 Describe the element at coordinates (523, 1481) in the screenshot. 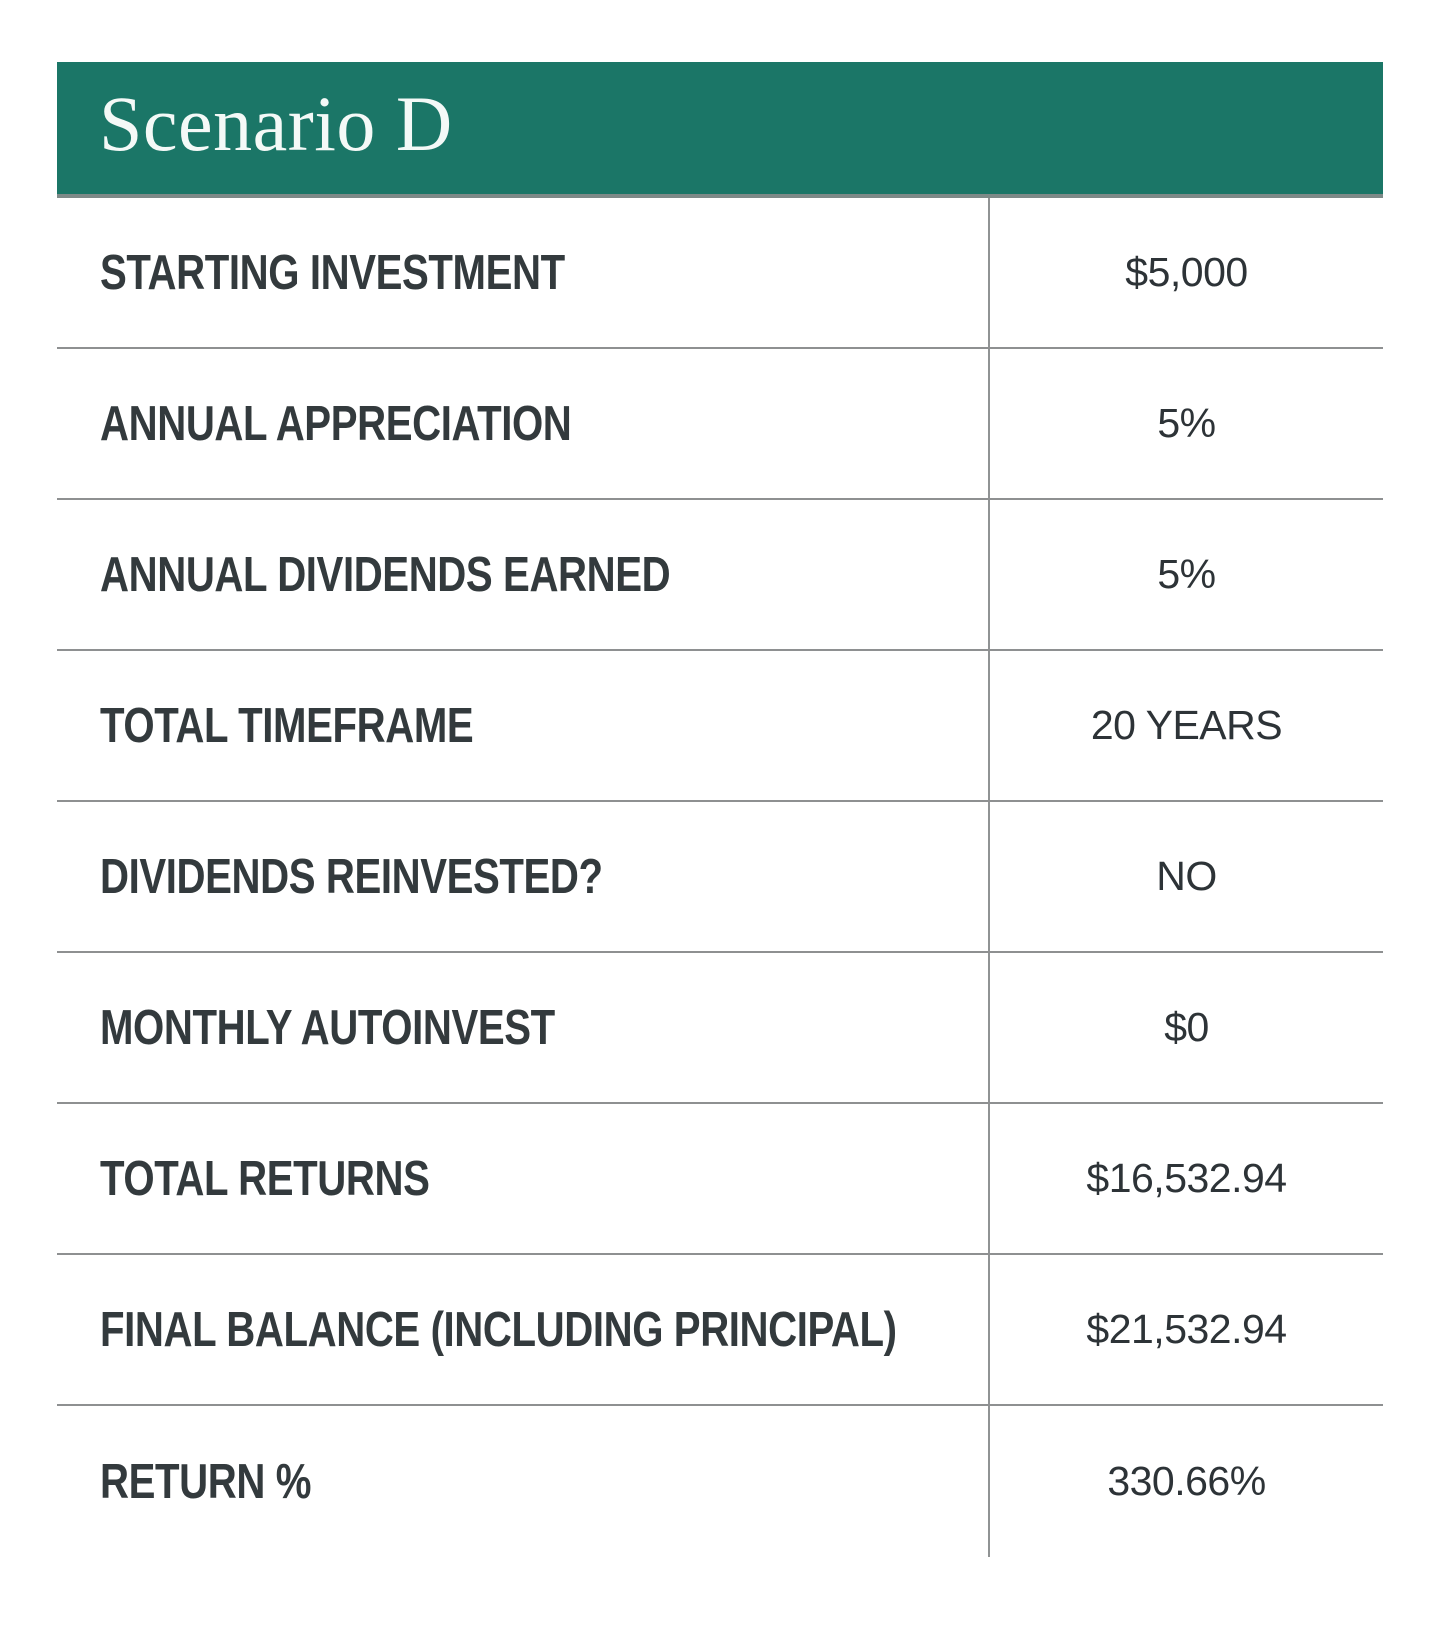

I see `row-label-cell: RETURN %` at that location.